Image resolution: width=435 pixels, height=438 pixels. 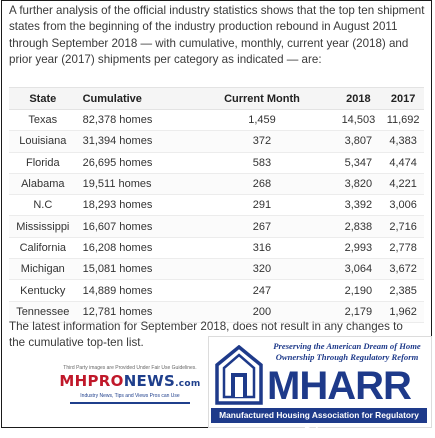 I want to click on cell-state: N.C, so click(x=43, y=205).